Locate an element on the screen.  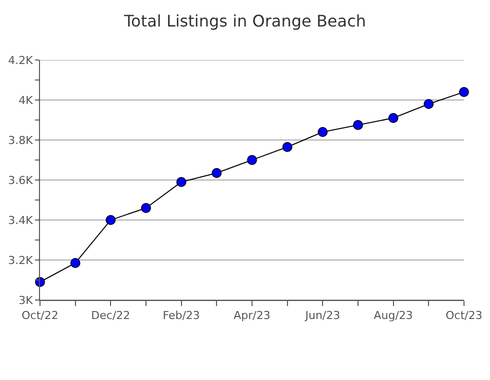
x-tick-label: Oct/23 is located at coordinates (464, 315).